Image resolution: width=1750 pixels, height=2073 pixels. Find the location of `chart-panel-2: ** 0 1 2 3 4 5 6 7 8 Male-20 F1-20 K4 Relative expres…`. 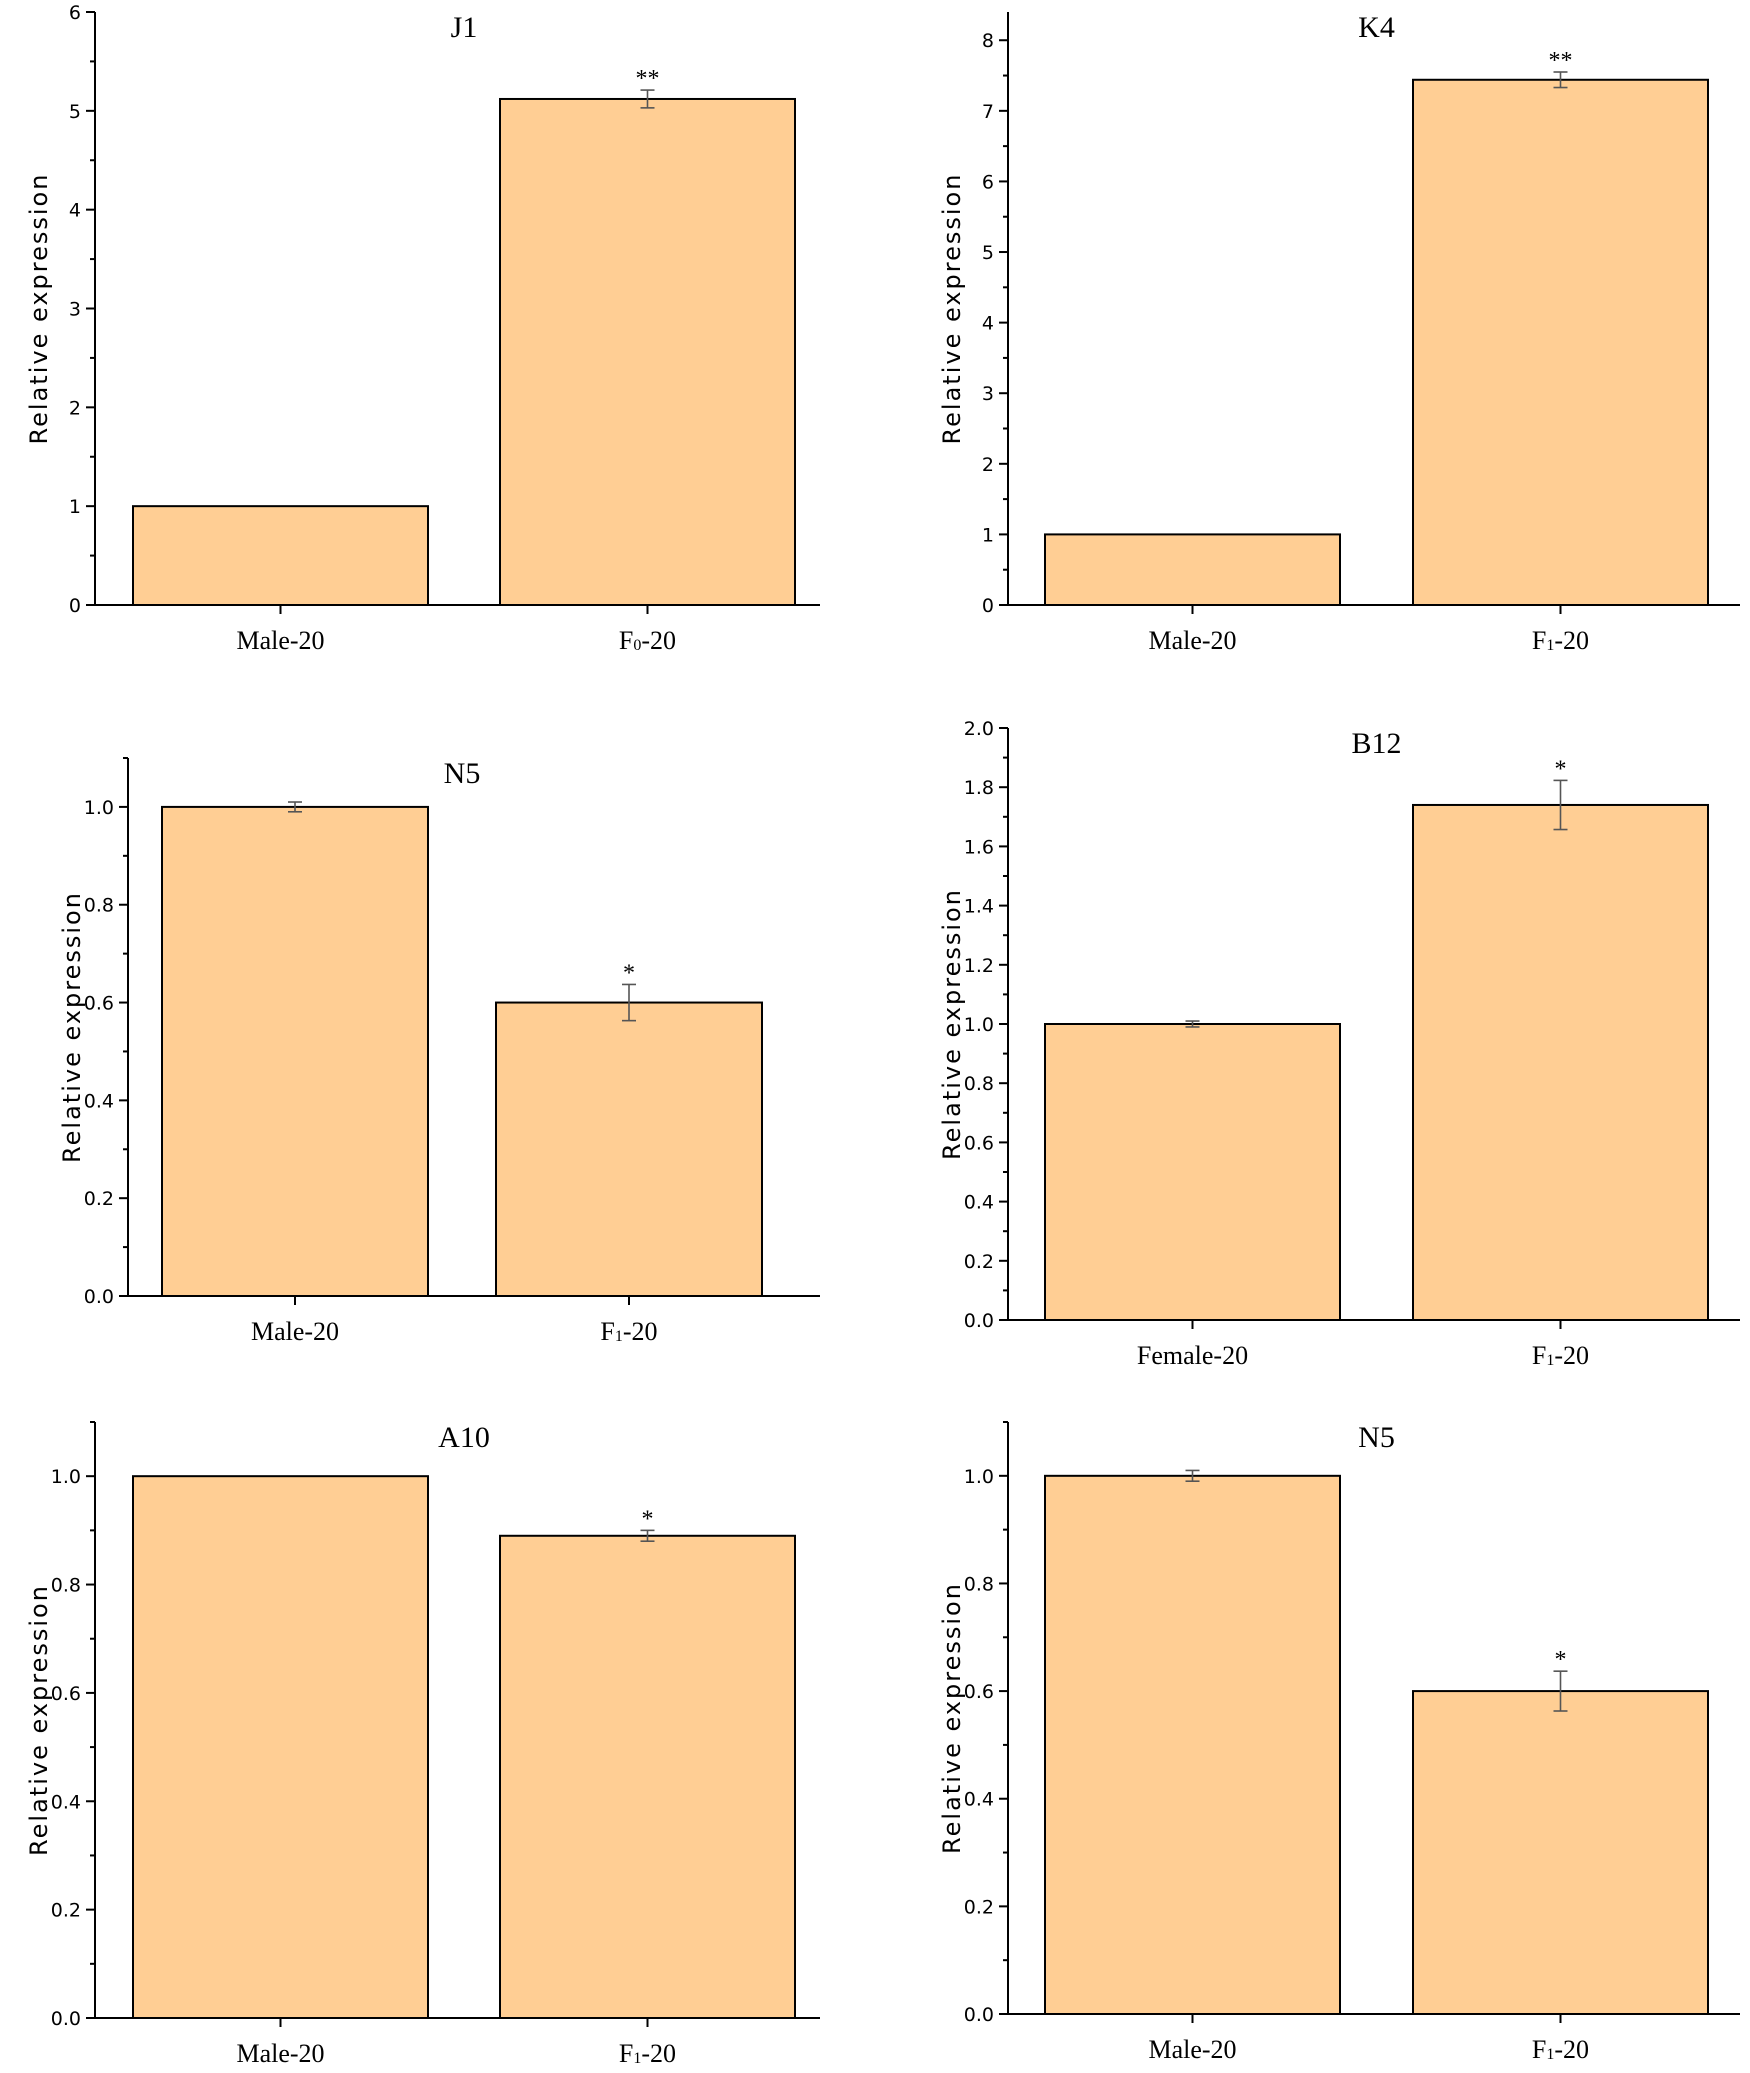

chart-panel-2: ** 0 1 2 3 4 5 6 7 8 Male-20 F1-20 K4 Relative expres… is located at coordinates (1339, 333).